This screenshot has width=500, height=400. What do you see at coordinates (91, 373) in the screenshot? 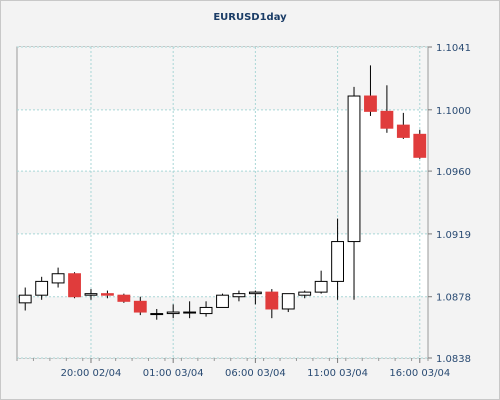
I see `x-tick-label: 20:00 02/04` at bounding box center [91, 373].